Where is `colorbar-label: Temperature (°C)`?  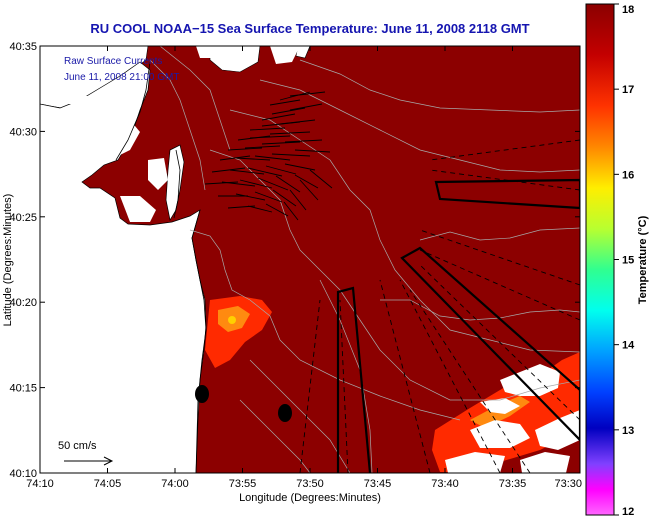
colorbar-label: Temperature (°C) is located at coordinates (643, 259).